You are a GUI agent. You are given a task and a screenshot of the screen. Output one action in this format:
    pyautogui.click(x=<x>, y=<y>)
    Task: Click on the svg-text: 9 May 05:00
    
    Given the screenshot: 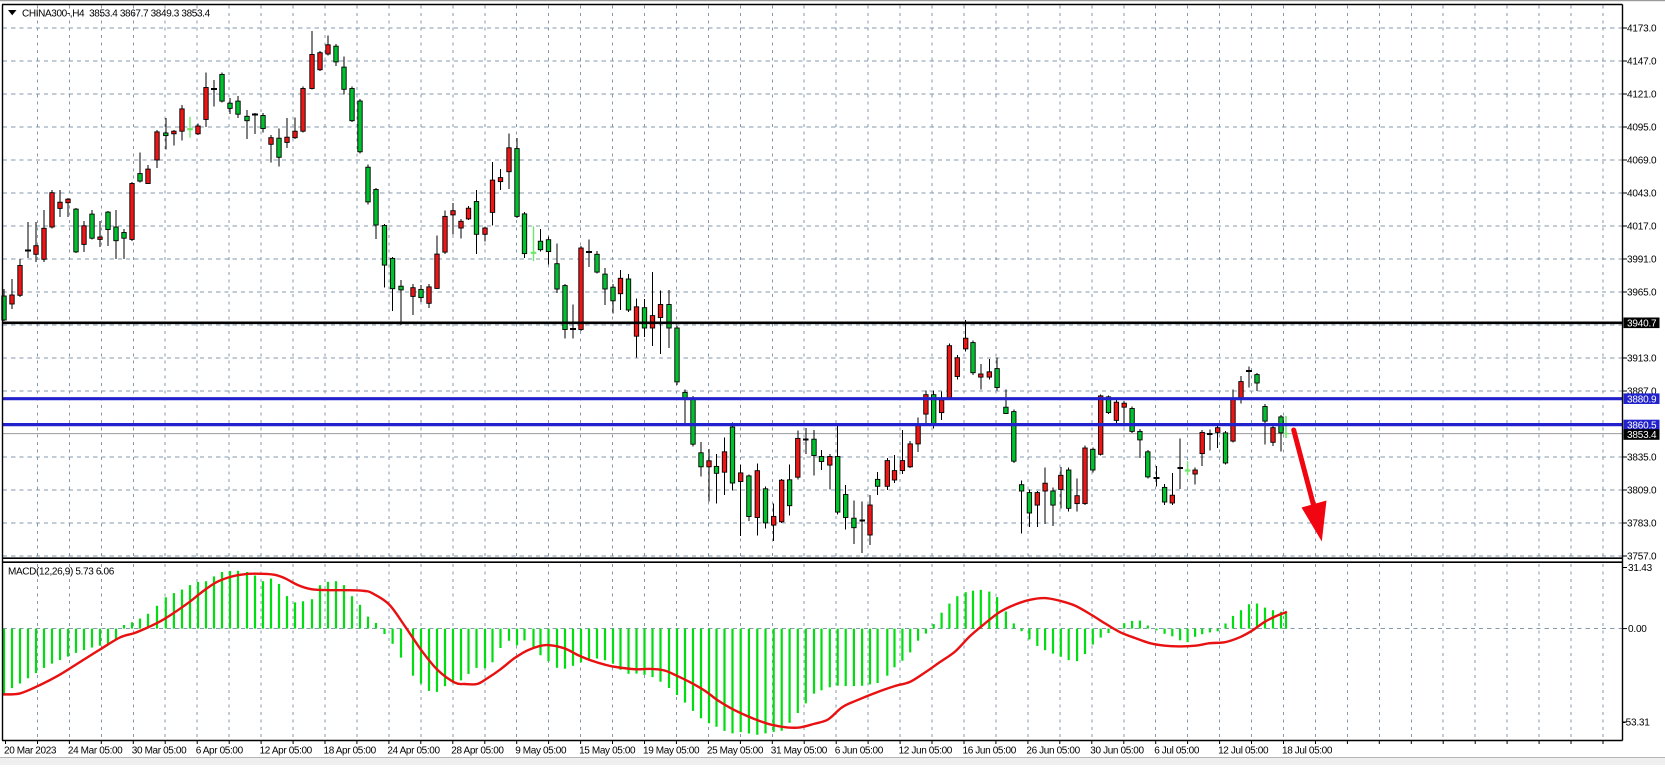 What is the action you would take?
    pyautogui.click(x=541, y=751)
    